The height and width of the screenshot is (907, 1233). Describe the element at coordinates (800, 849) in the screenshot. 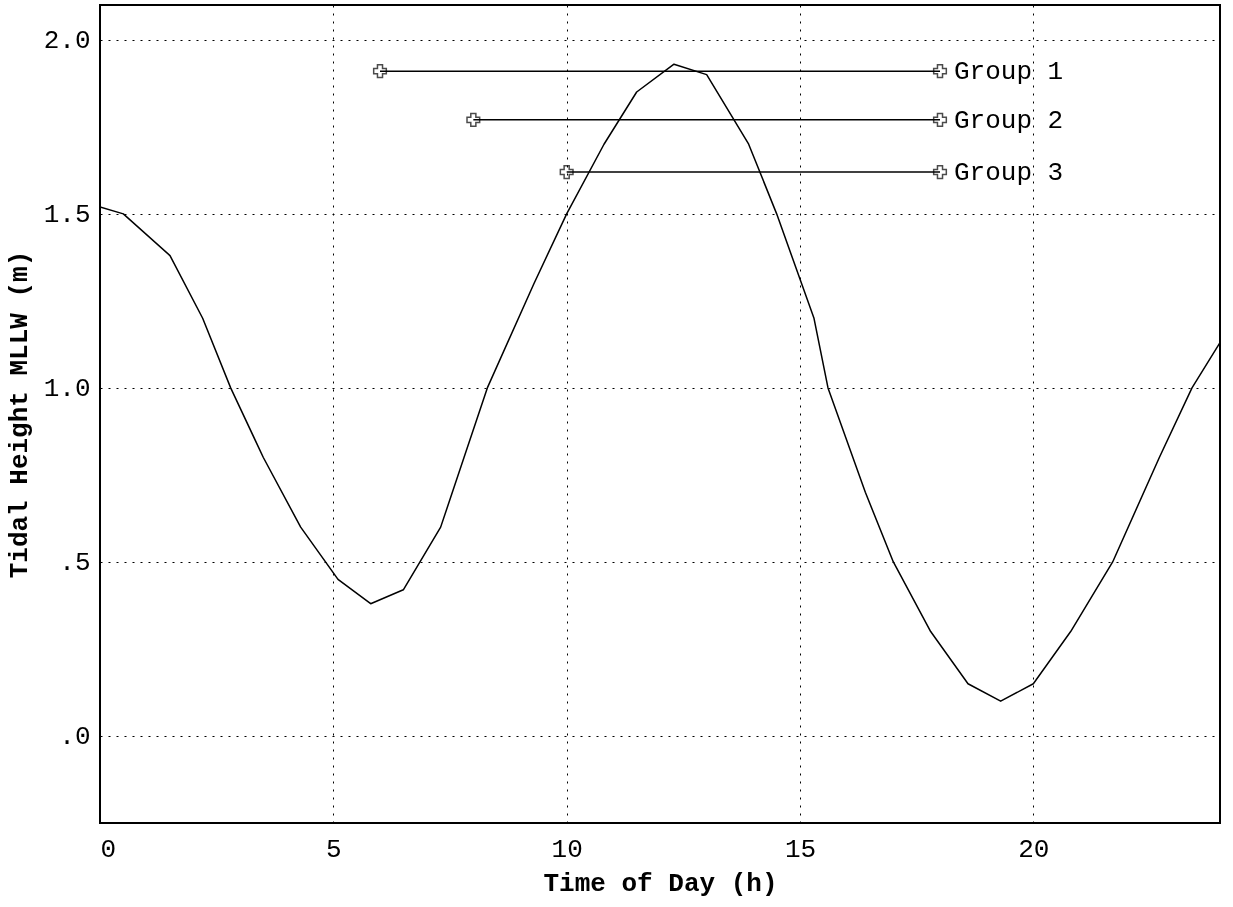

I see `x-tick-label: 15` at that location.